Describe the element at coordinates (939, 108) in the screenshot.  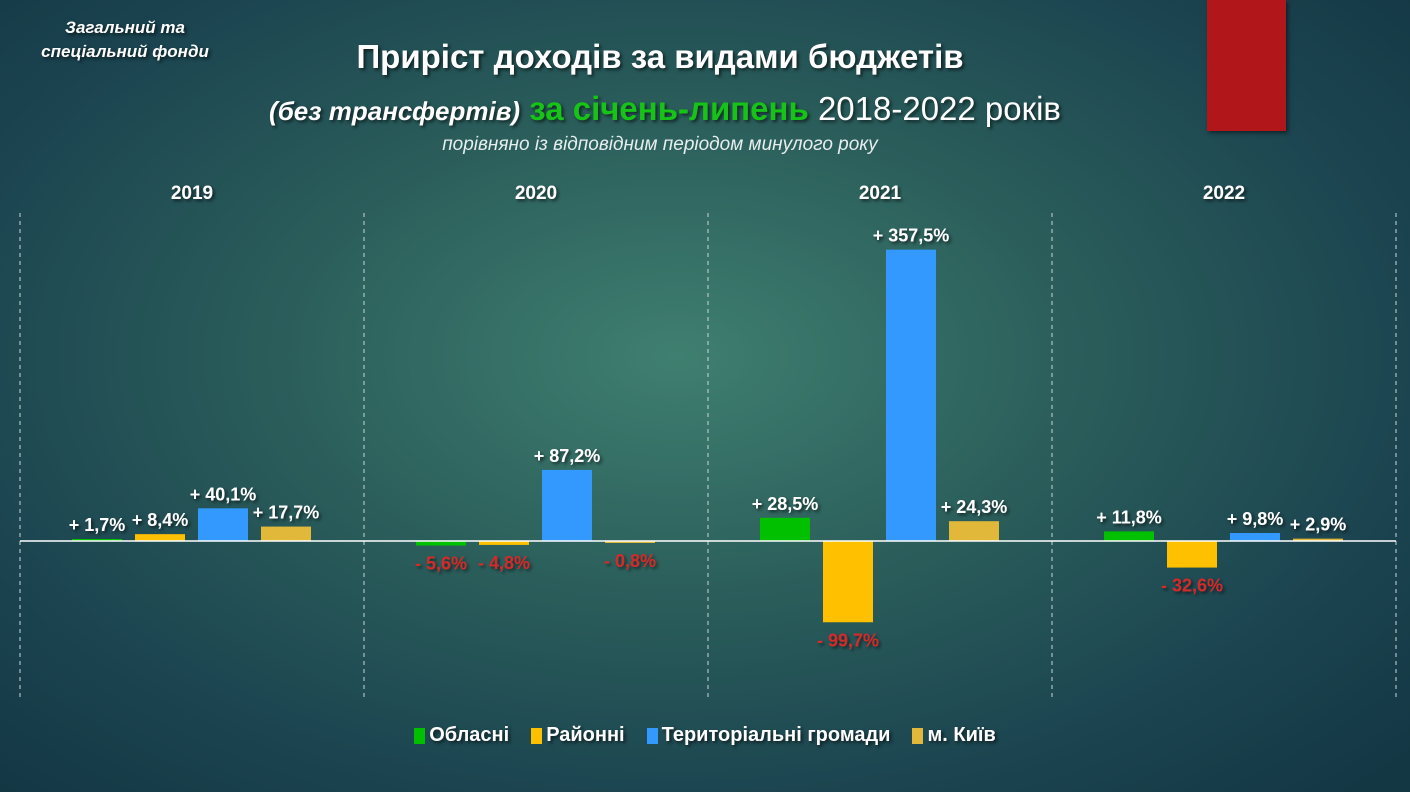
I see `title-years: 2018-2022 років` at that location.